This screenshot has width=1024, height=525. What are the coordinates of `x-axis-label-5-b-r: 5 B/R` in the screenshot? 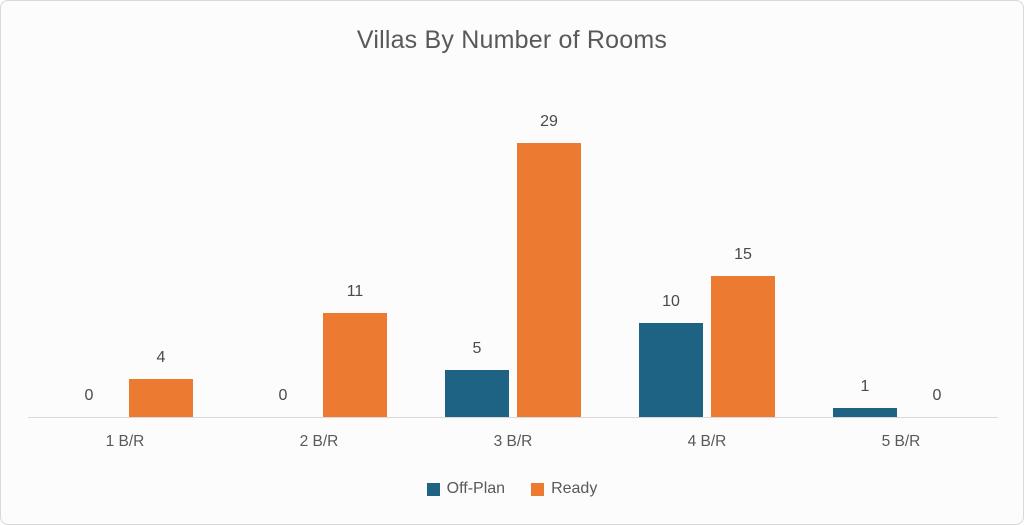 It's located at (901, 441).